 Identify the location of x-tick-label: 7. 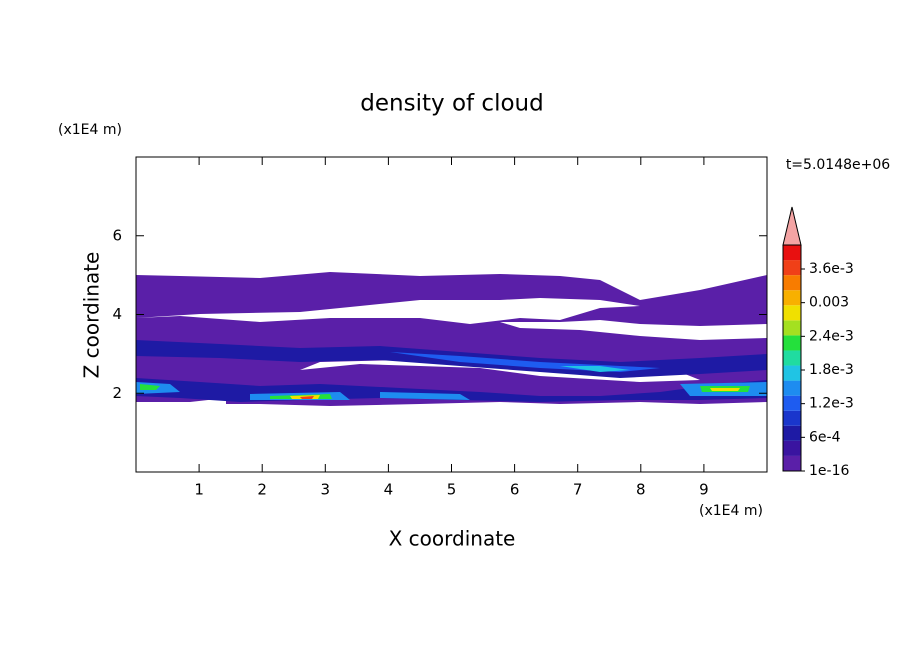
(578, 490).